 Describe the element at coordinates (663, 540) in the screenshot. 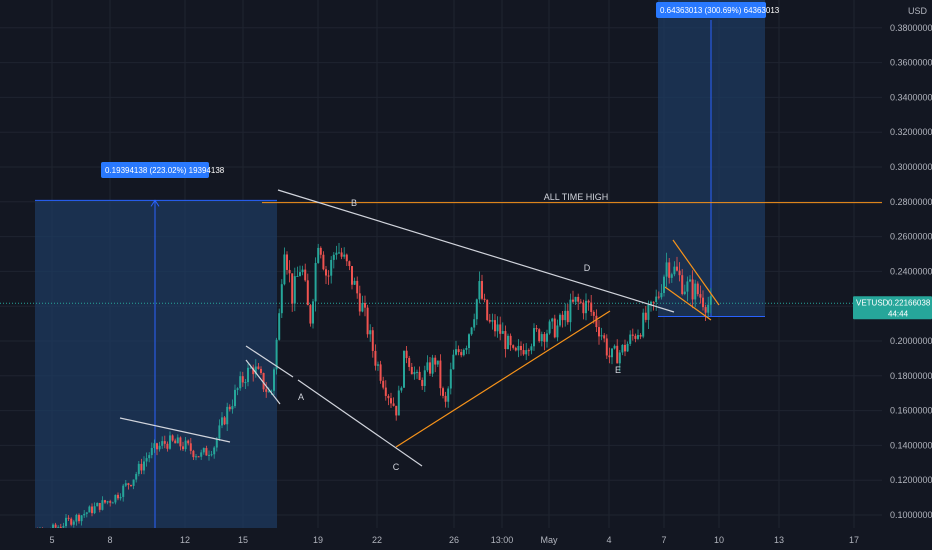

I see `x-tick-label: 7` at that location.